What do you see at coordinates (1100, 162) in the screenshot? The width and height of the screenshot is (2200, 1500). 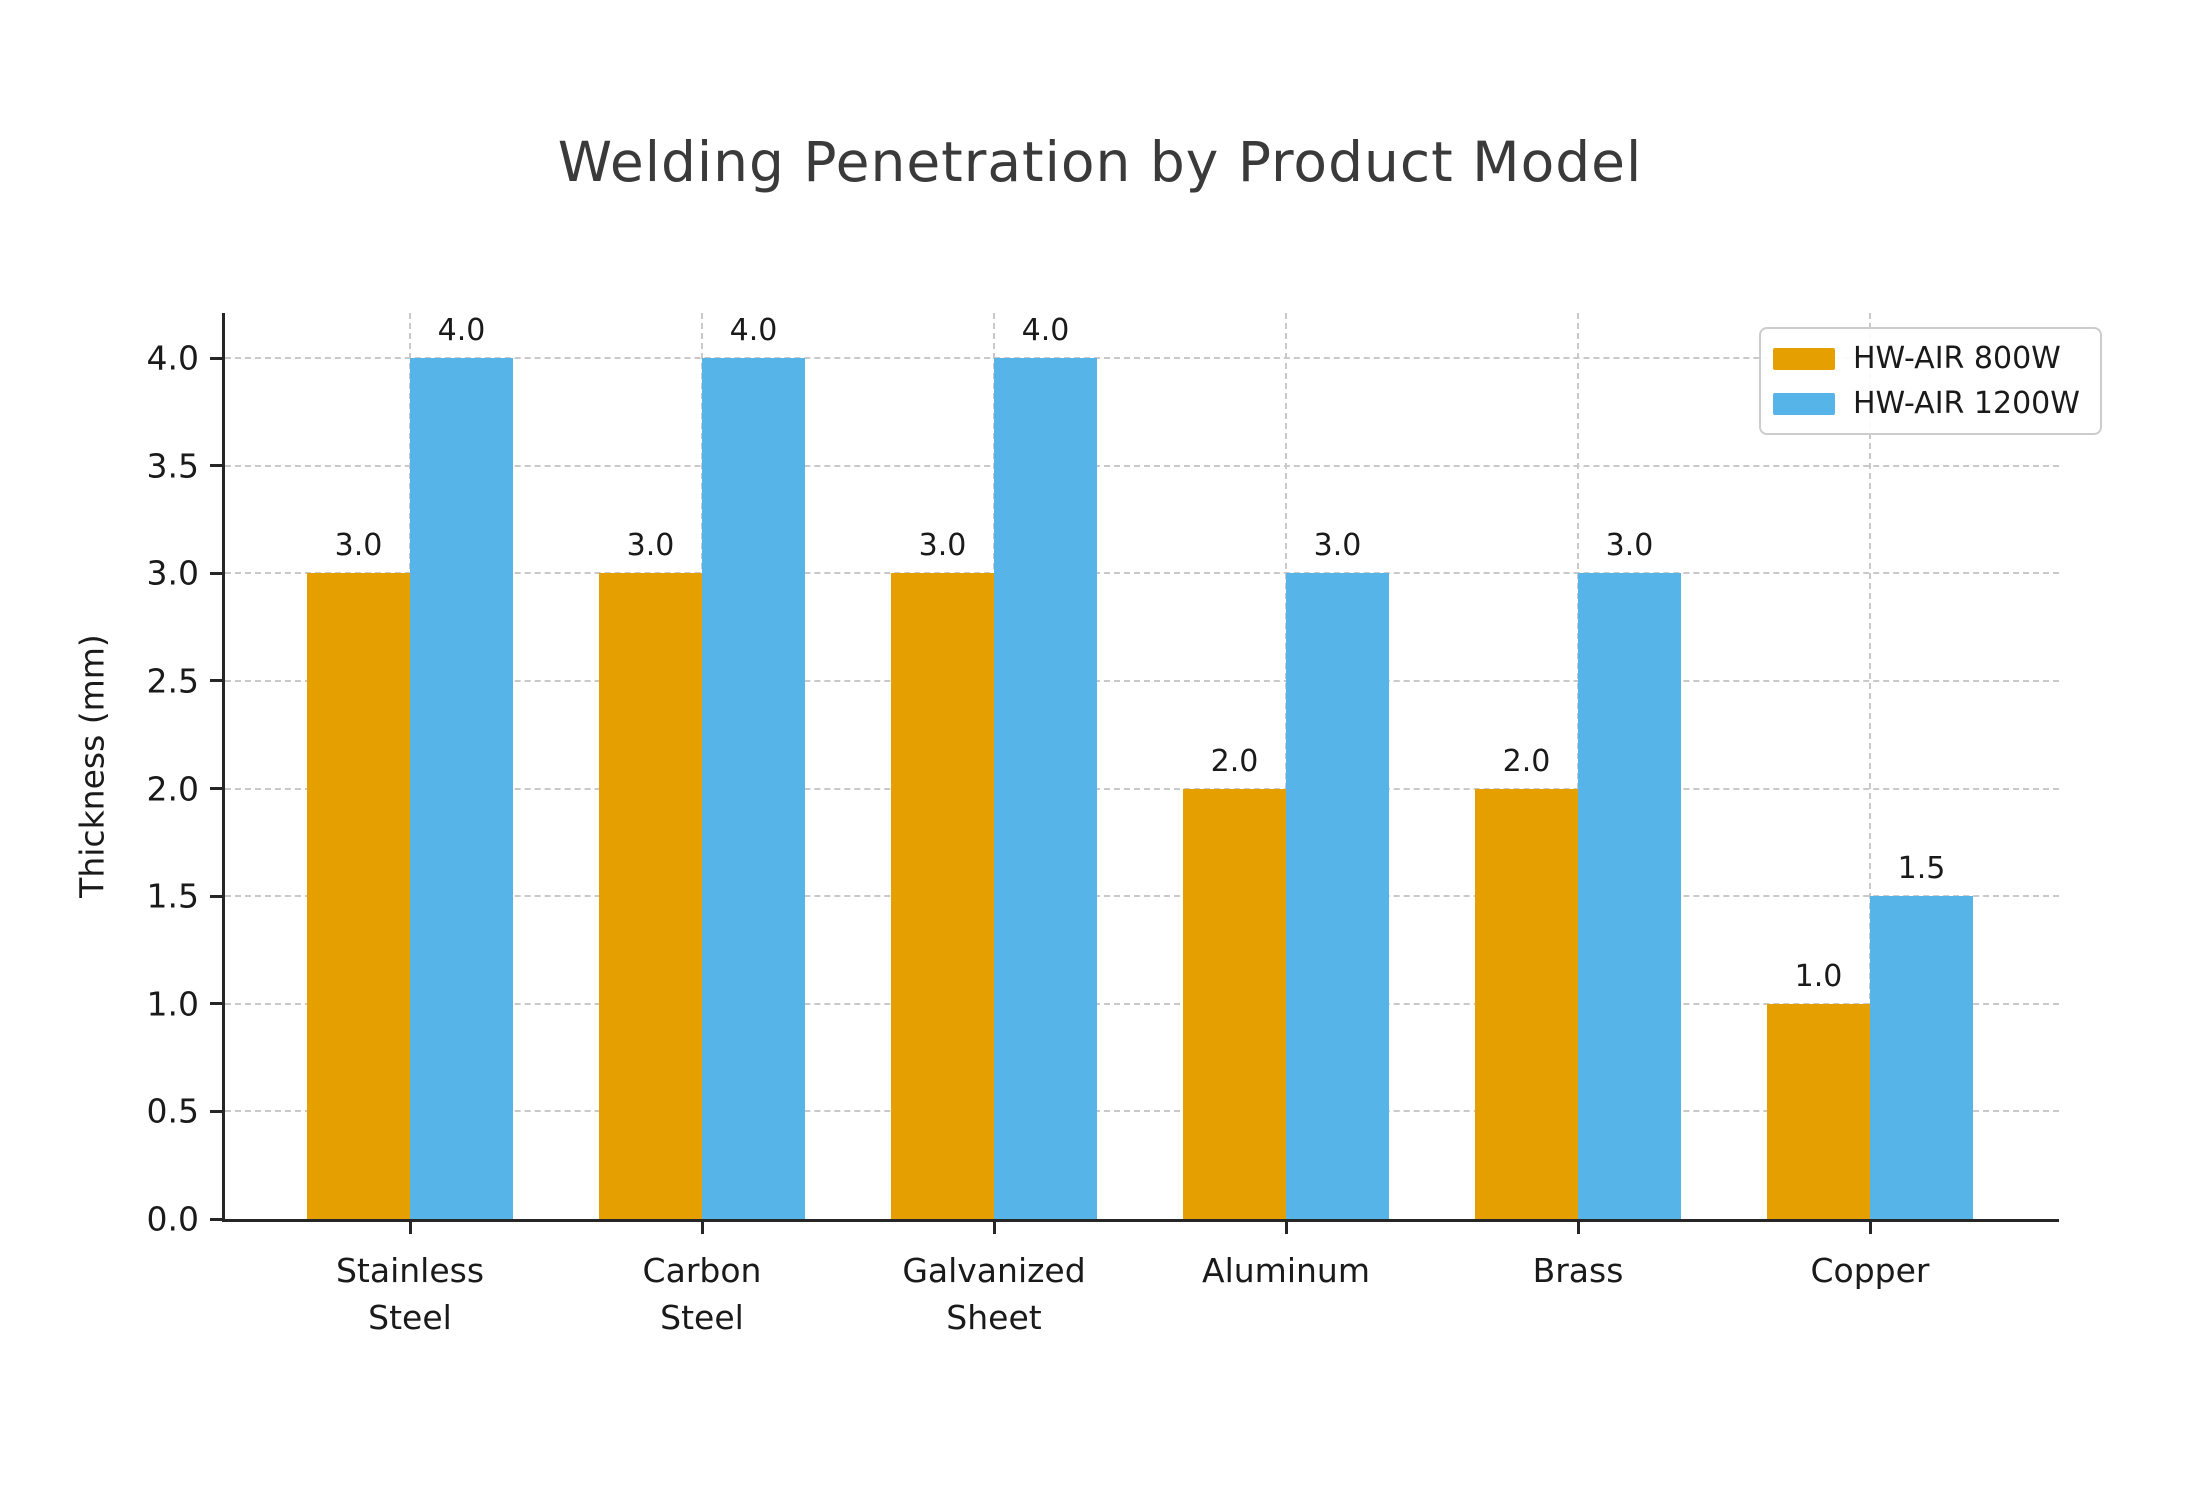 I see `chart-title: Welding Penetration by Product Model` at bounding box center [1100, 162].